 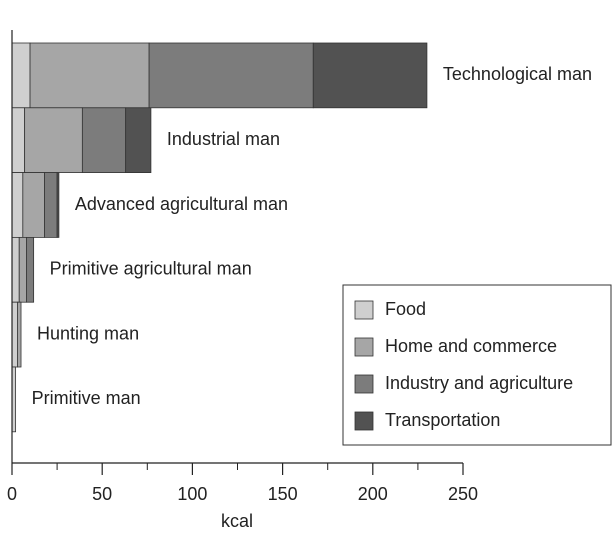 What do you see at coordinates (151, 269) in the screenshot?
I see `category-label: Primitive agricultural man` at bounding box center [151, 269].